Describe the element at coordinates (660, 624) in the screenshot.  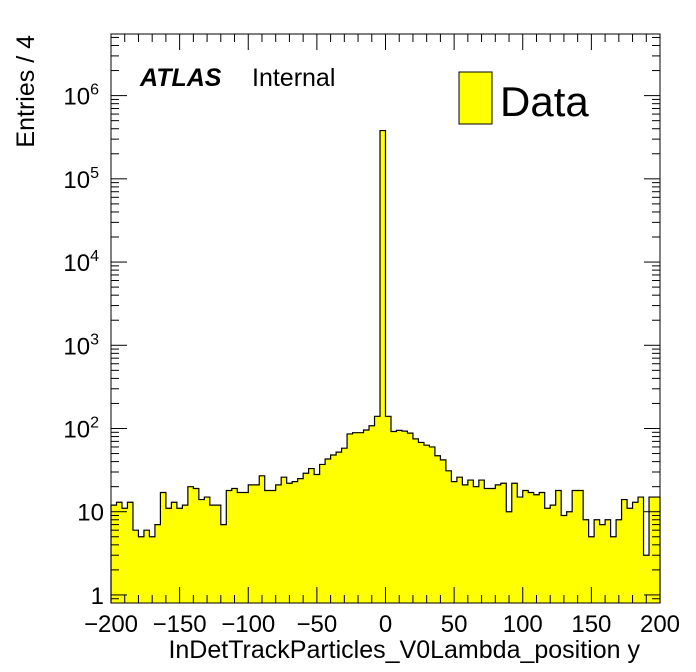
I see `x-tick-label: 200` at that location.